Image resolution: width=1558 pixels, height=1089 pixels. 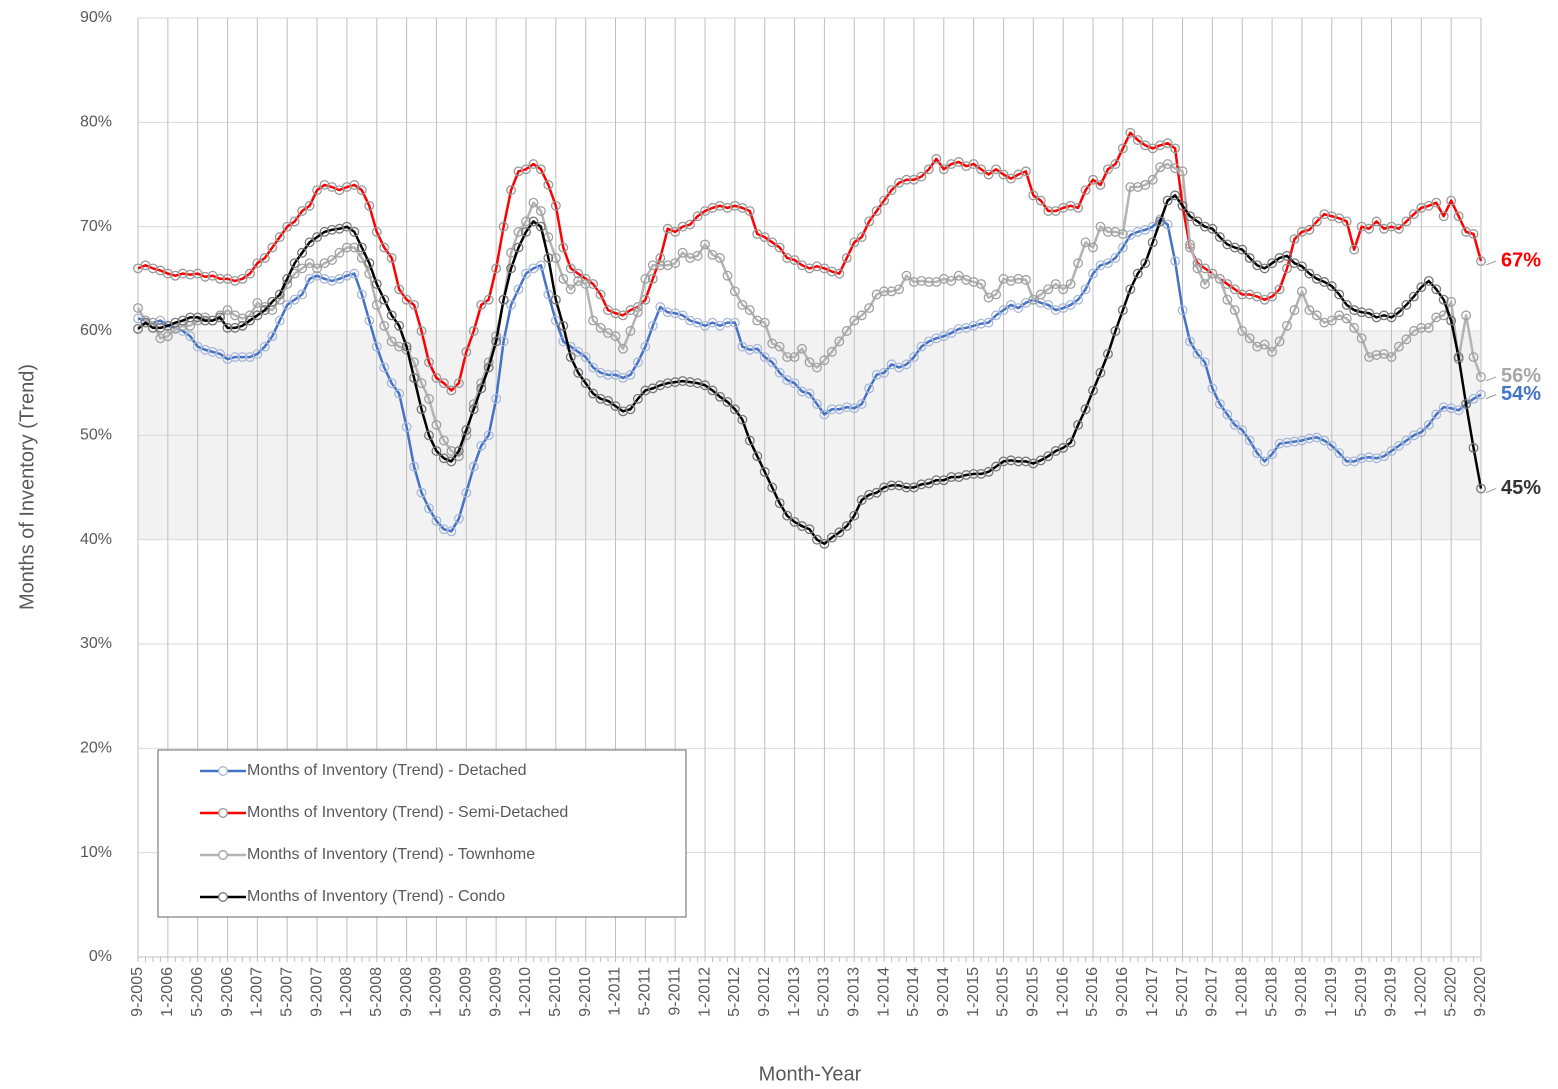 I want to click on x-tick-label: 5-2011, so click(x=645, y=991).